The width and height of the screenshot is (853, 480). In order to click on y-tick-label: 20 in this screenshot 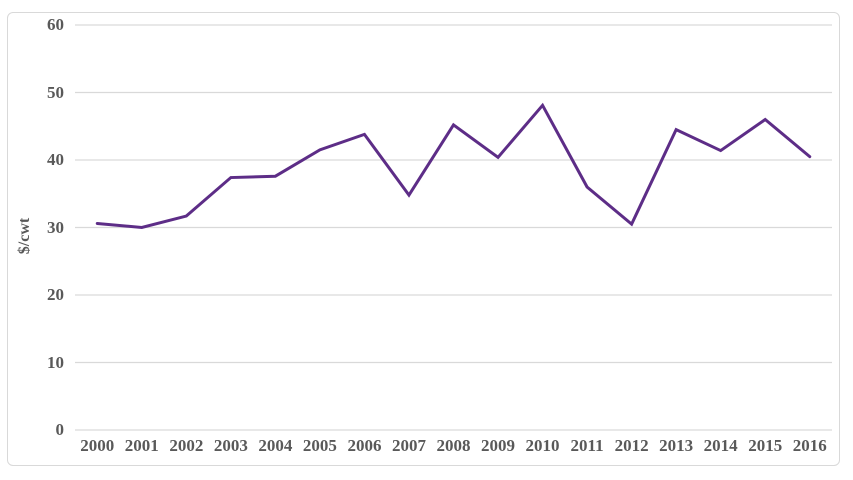, I will do `click(55, 294)`.